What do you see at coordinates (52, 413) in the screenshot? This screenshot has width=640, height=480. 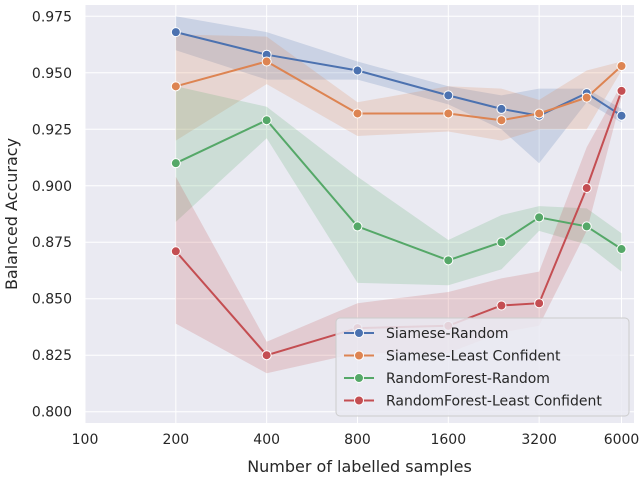 I see `y-tick-label: 0.800` at bounding box center [52, 413].